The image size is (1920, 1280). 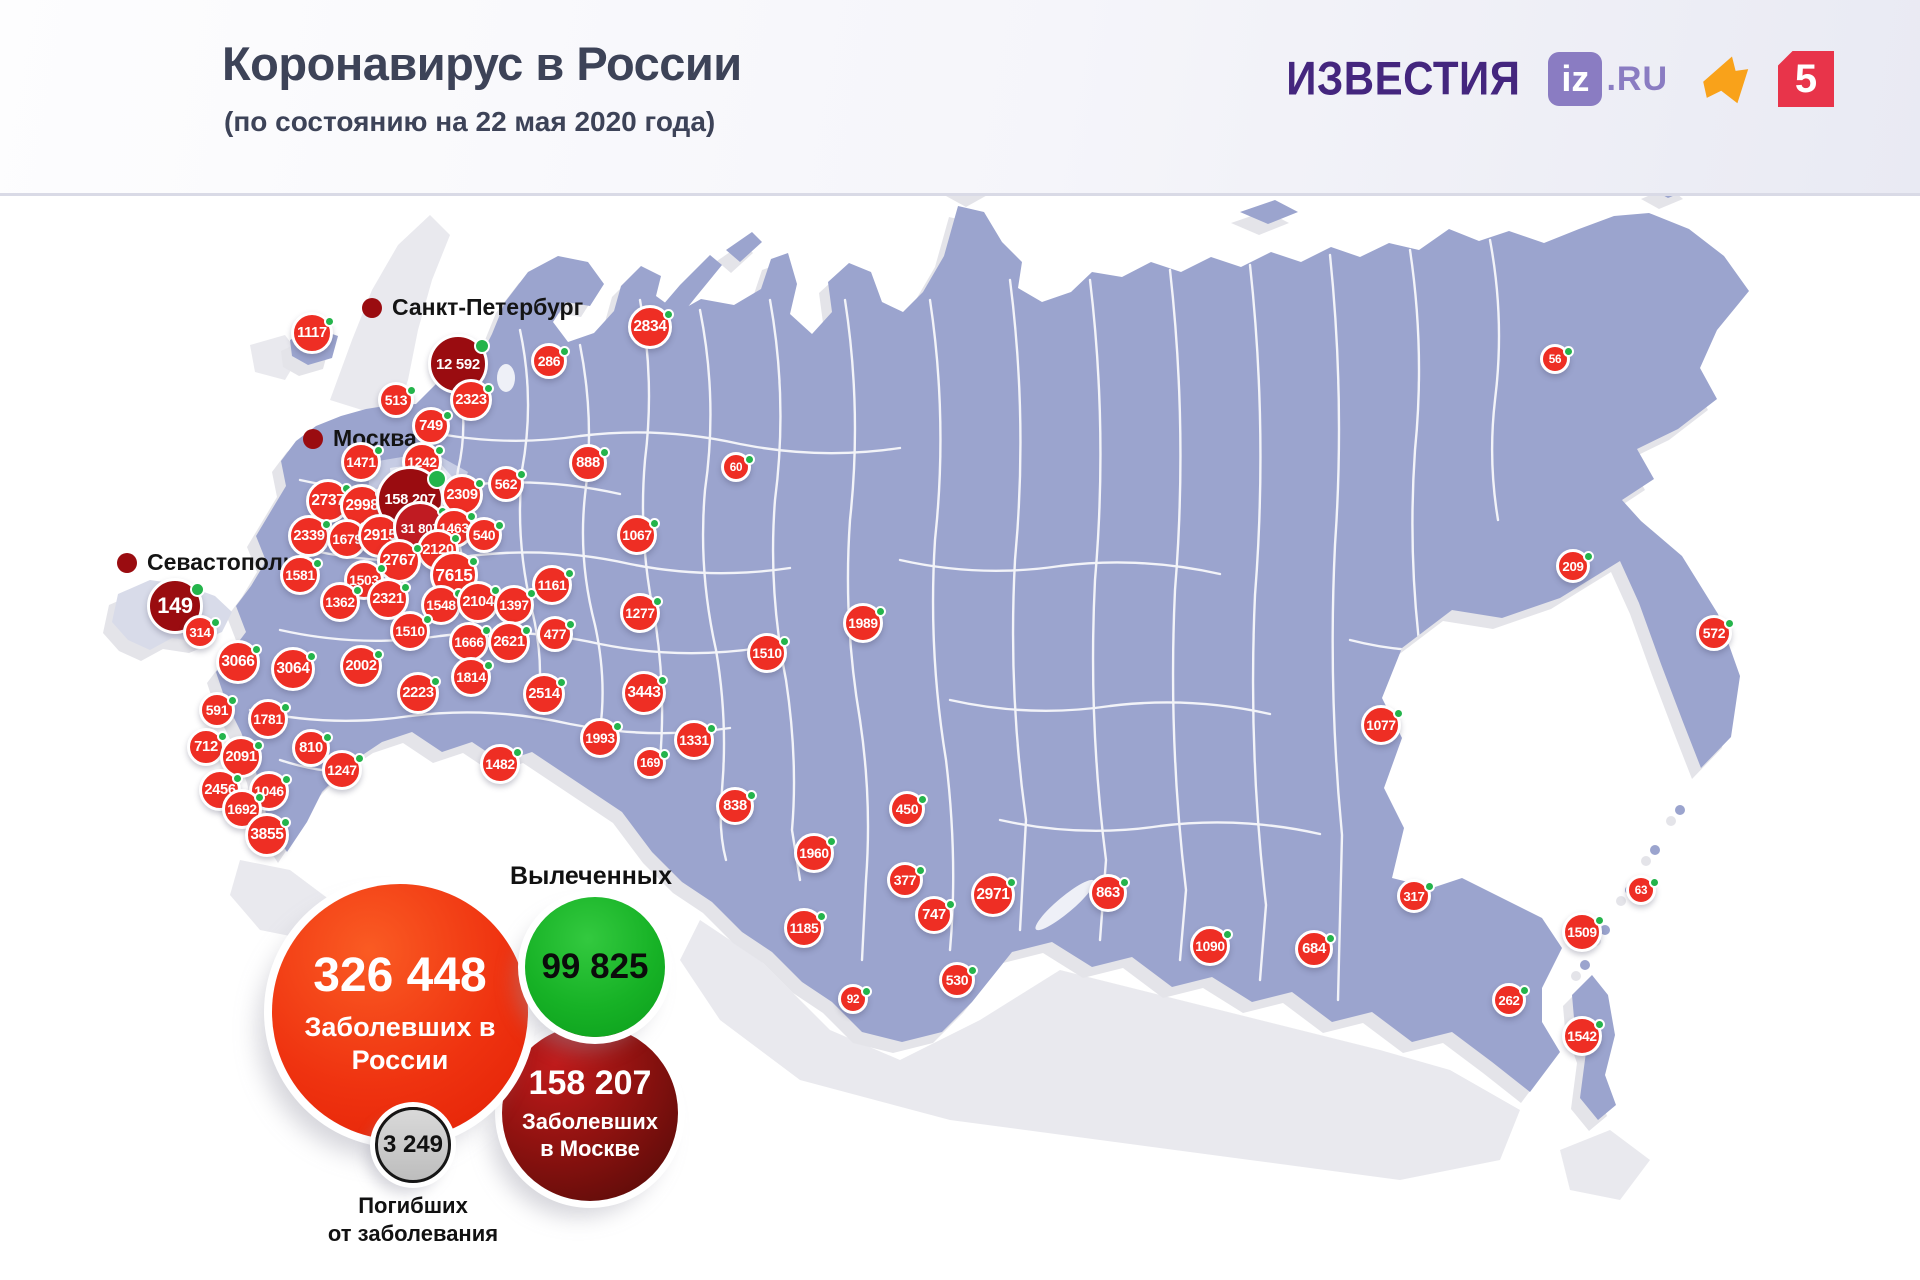 I want to click on region-marker: 530, so click(x=959, y=980).